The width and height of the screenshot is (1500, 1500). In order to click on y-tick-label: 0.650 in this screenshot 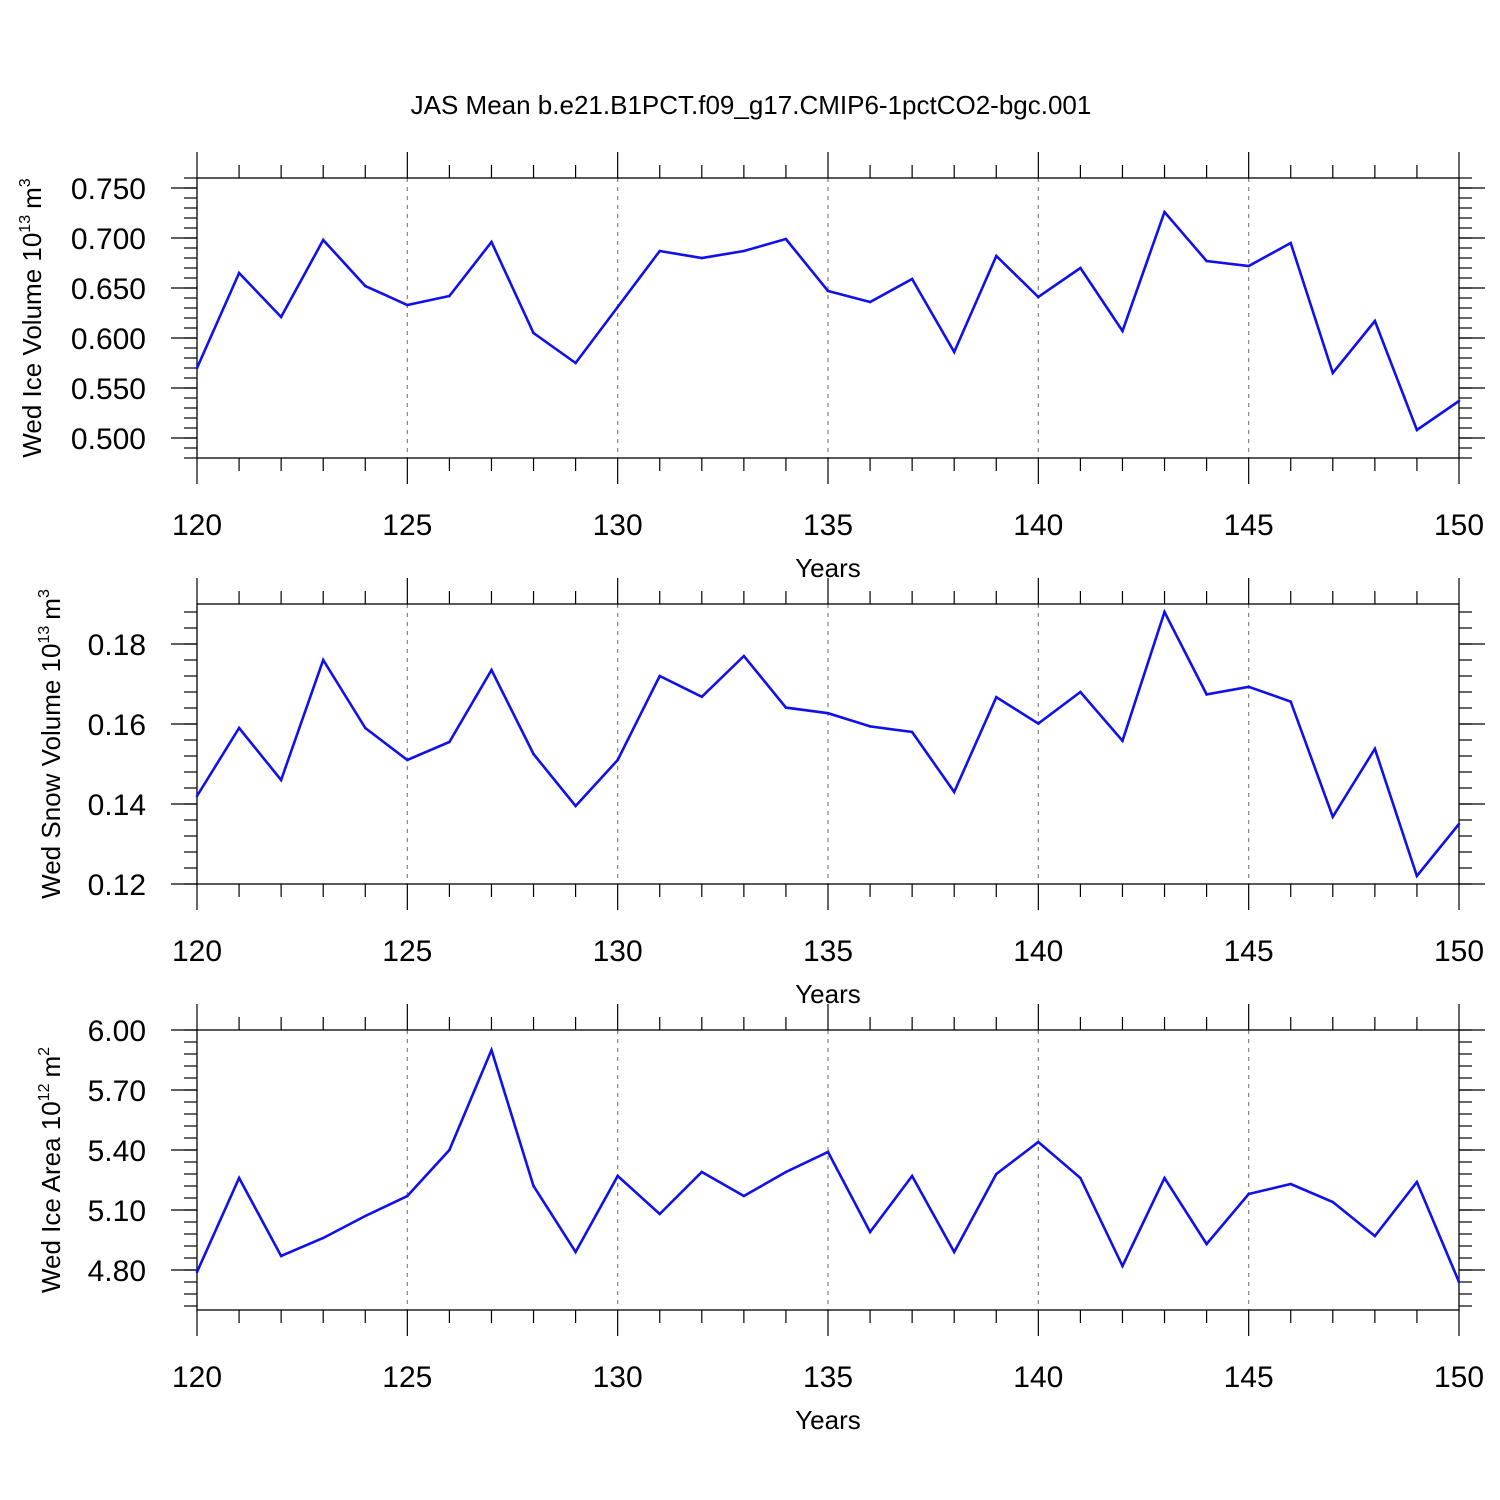, I will do `click(108, 289)`.